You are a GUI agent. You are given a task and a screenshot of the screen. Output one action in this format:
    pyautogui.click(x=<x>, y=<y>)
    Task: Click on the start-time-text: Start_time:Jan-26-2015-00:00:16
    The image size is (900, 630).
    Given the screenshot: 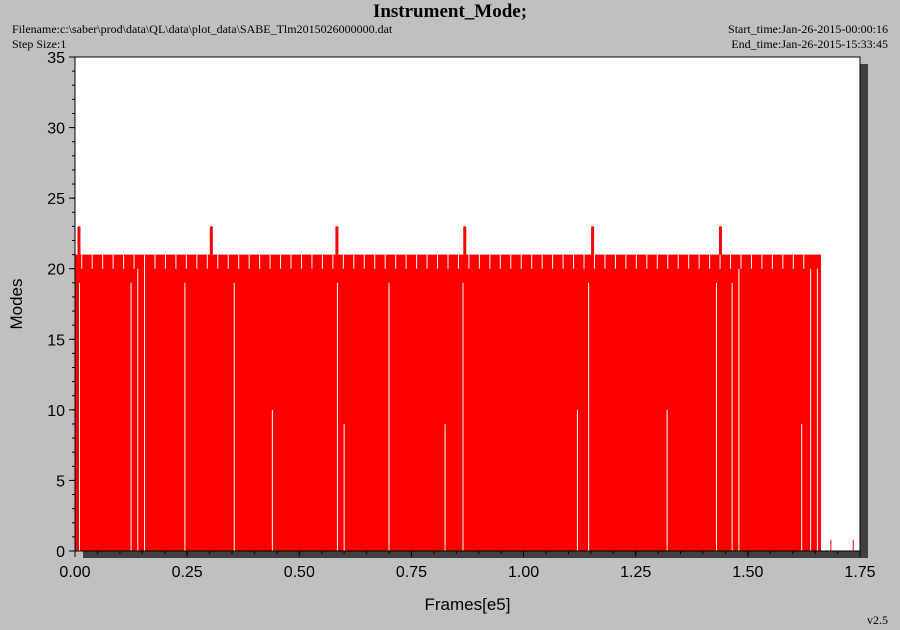 What is the action you would take?
    pyautogui.click(x=808, y=29)
    